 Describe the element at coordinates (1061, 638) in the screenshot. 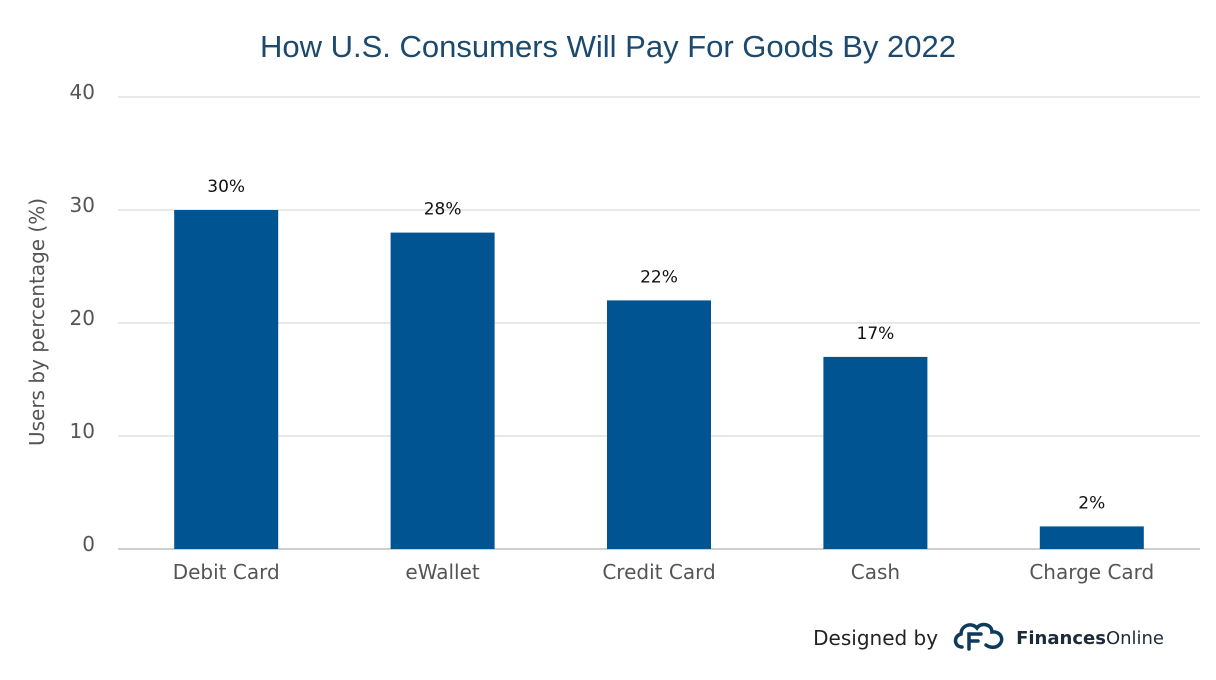

I see `brand-name-bold: Finances` at that location.